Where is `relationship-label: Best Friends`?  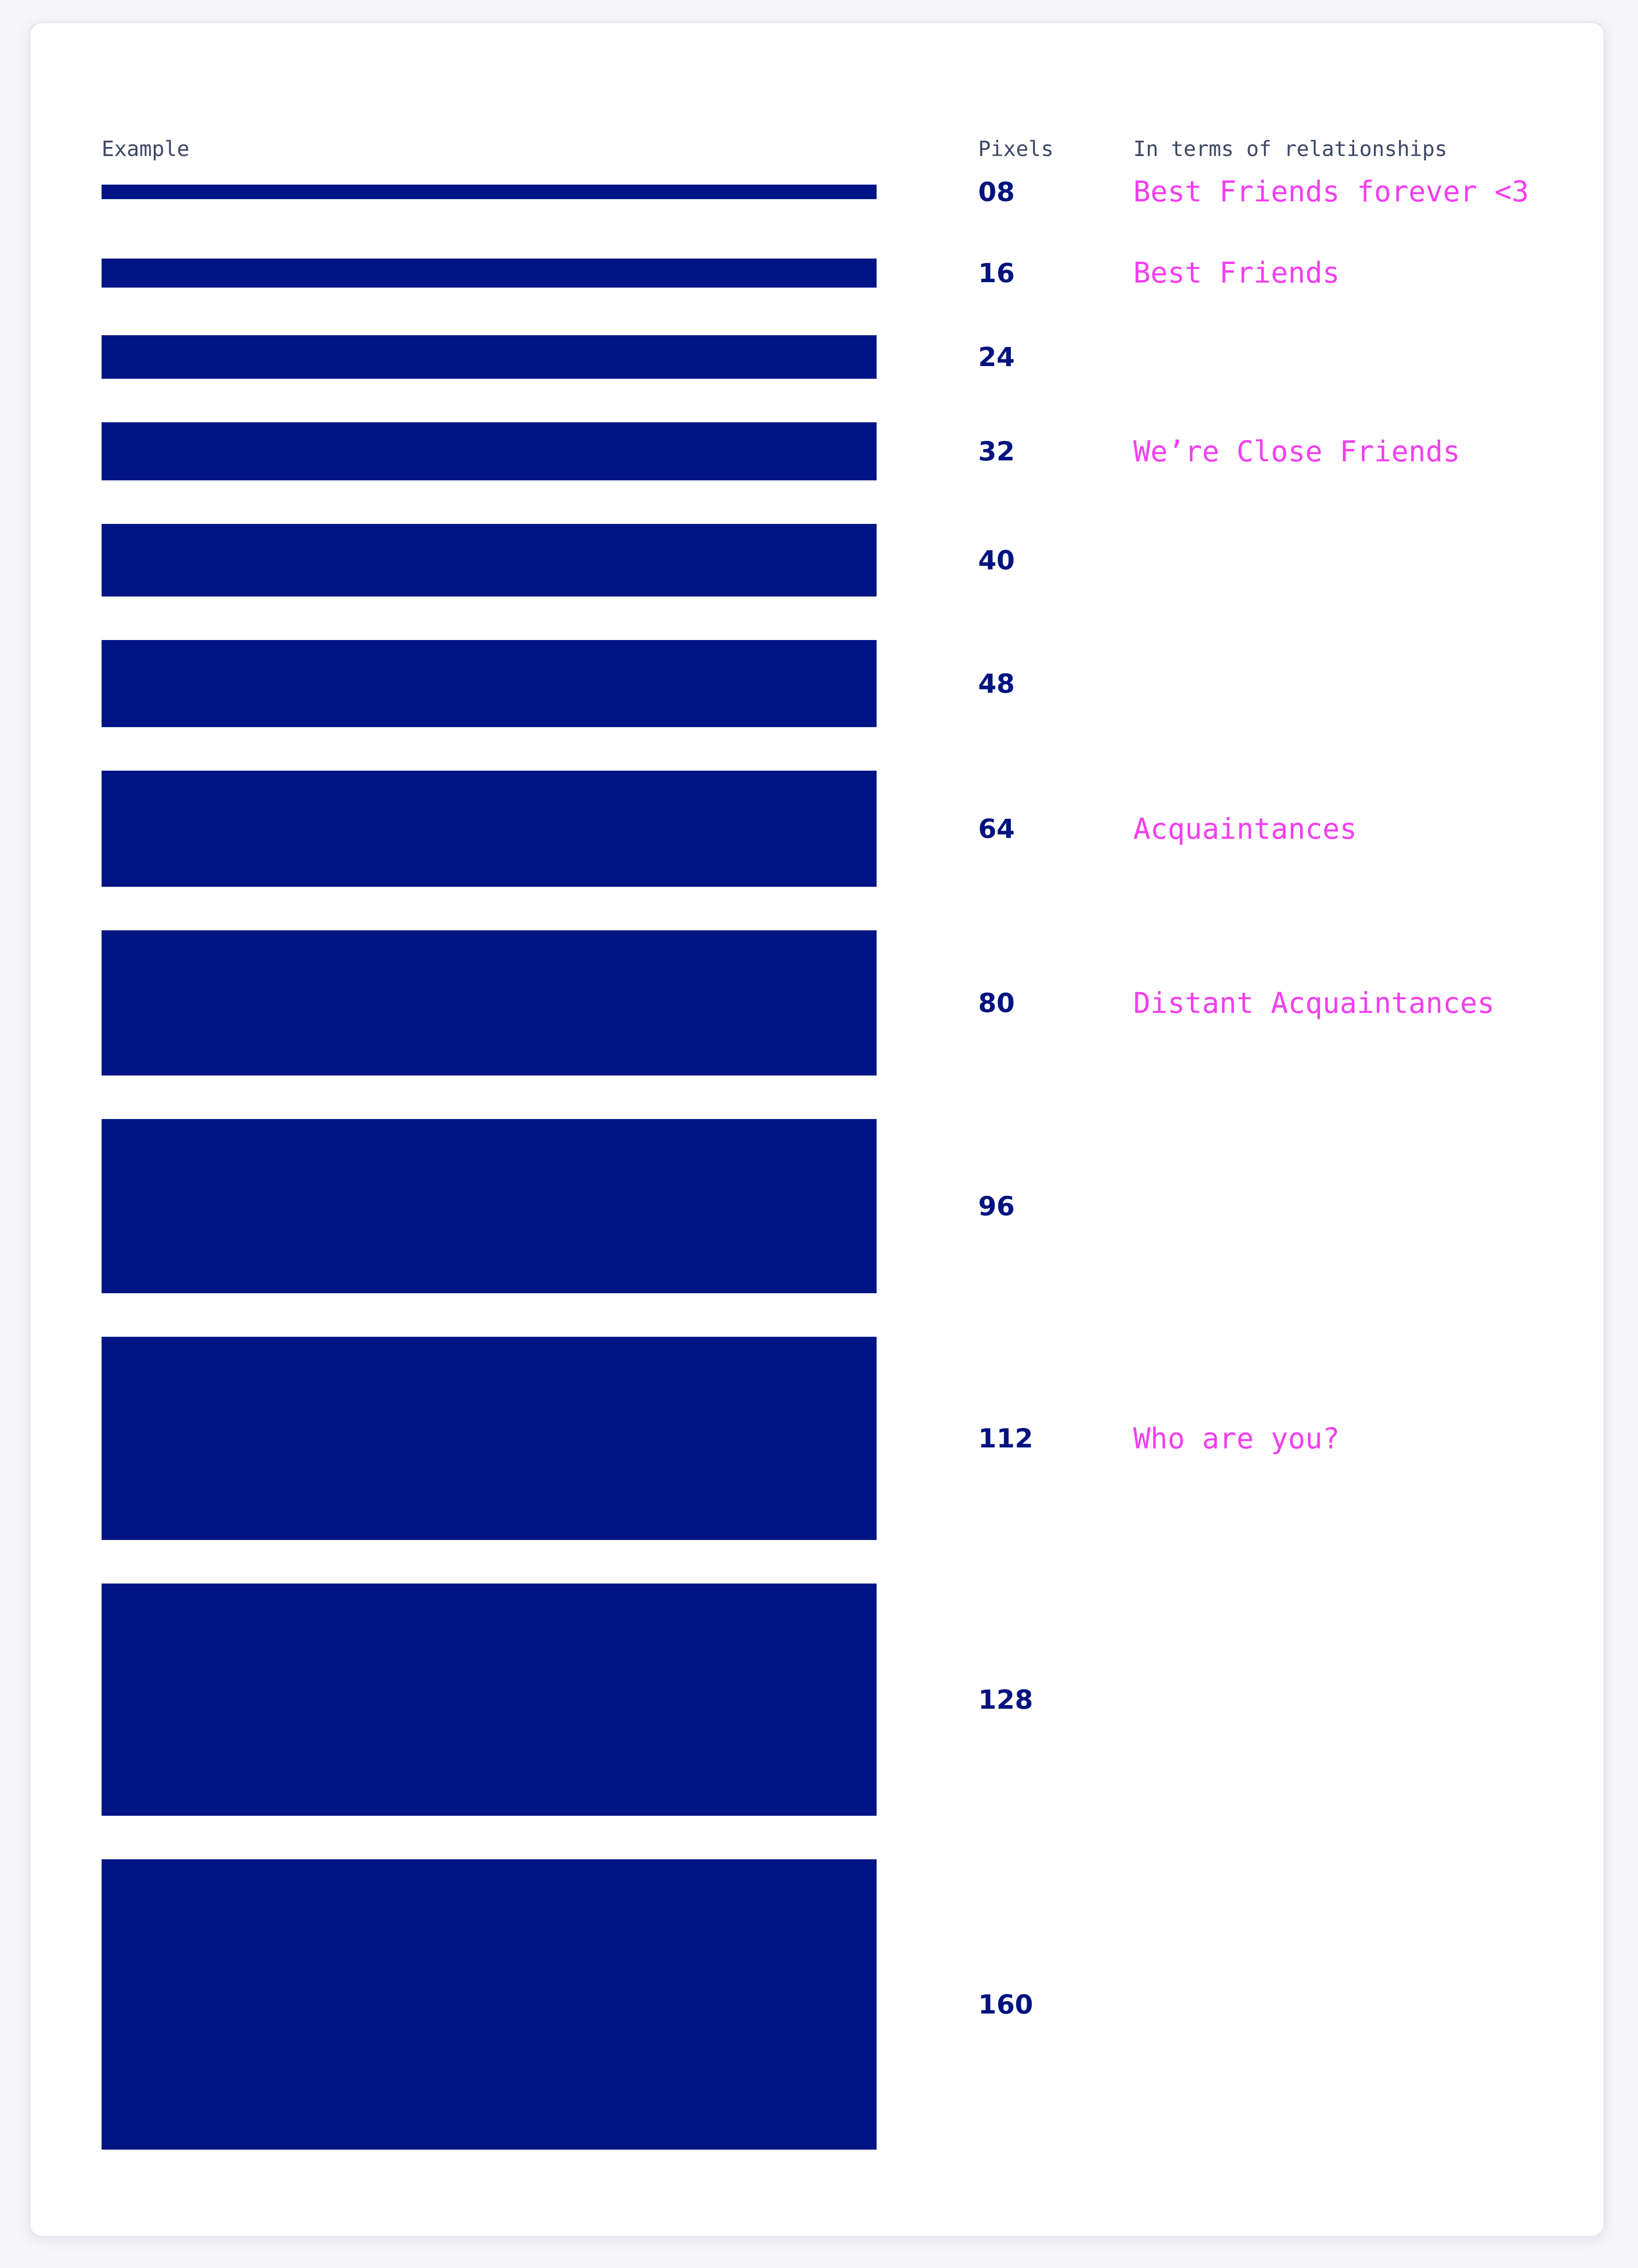
relationship-label: Best Friends is located at coordinates (1236, 272).